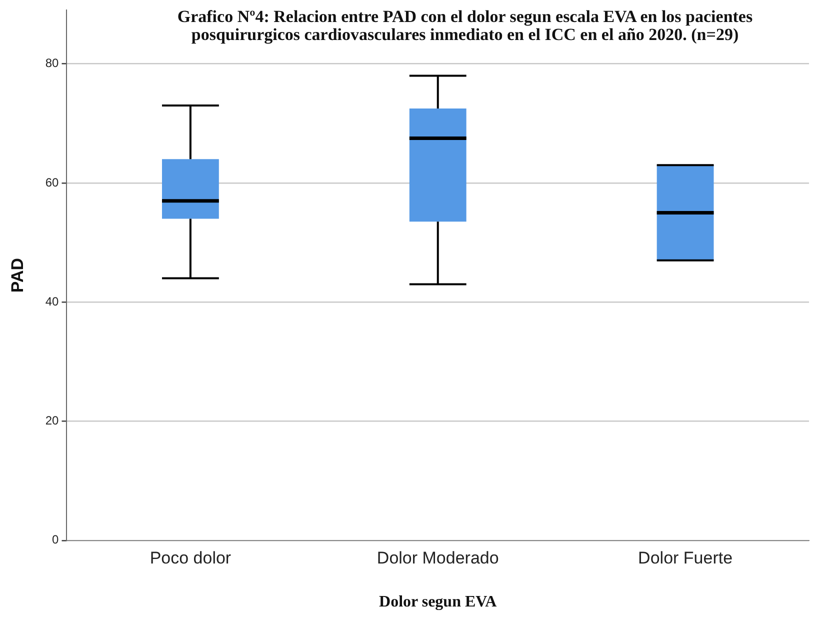  I want to click on y-axis-title: PAD, so click(17, 275).